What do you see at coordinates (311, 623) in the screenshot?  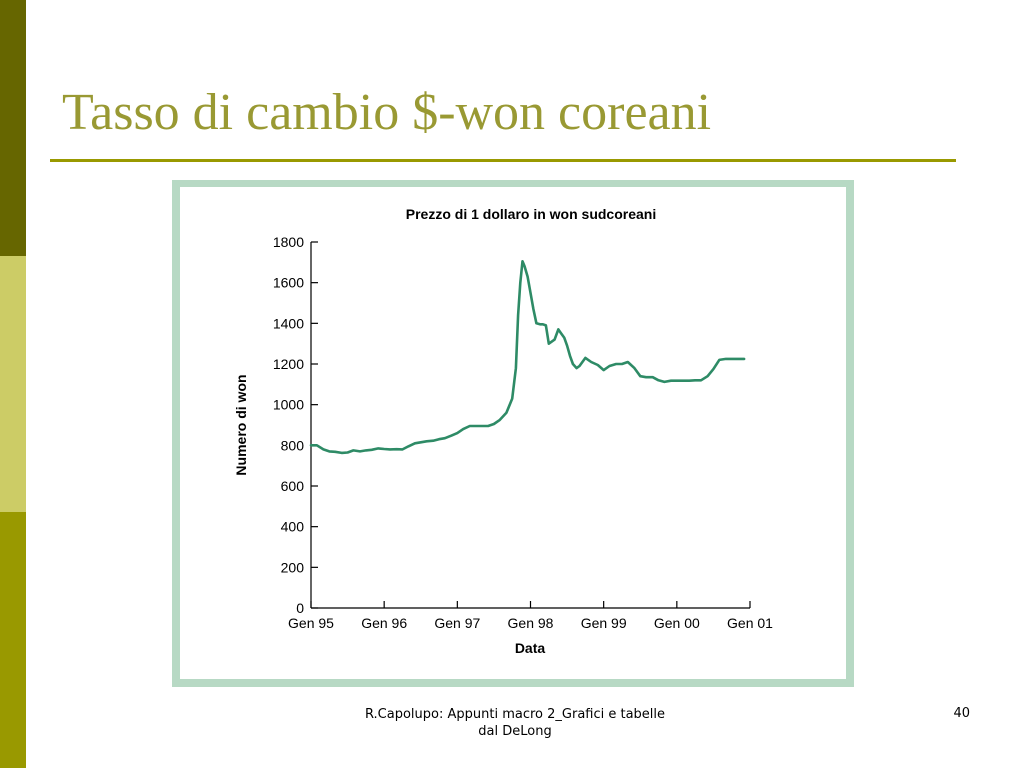 I see `x-tick-label: Gen 95` at bounding box center [311, 623].